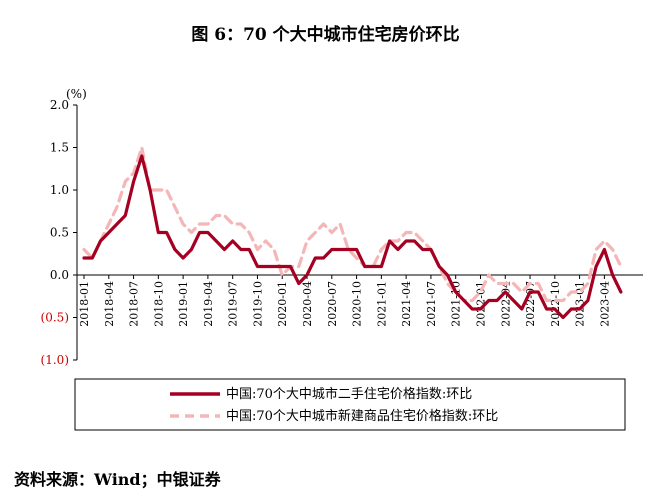  I want to click on y-axis-label: (%), so click(76, 94).